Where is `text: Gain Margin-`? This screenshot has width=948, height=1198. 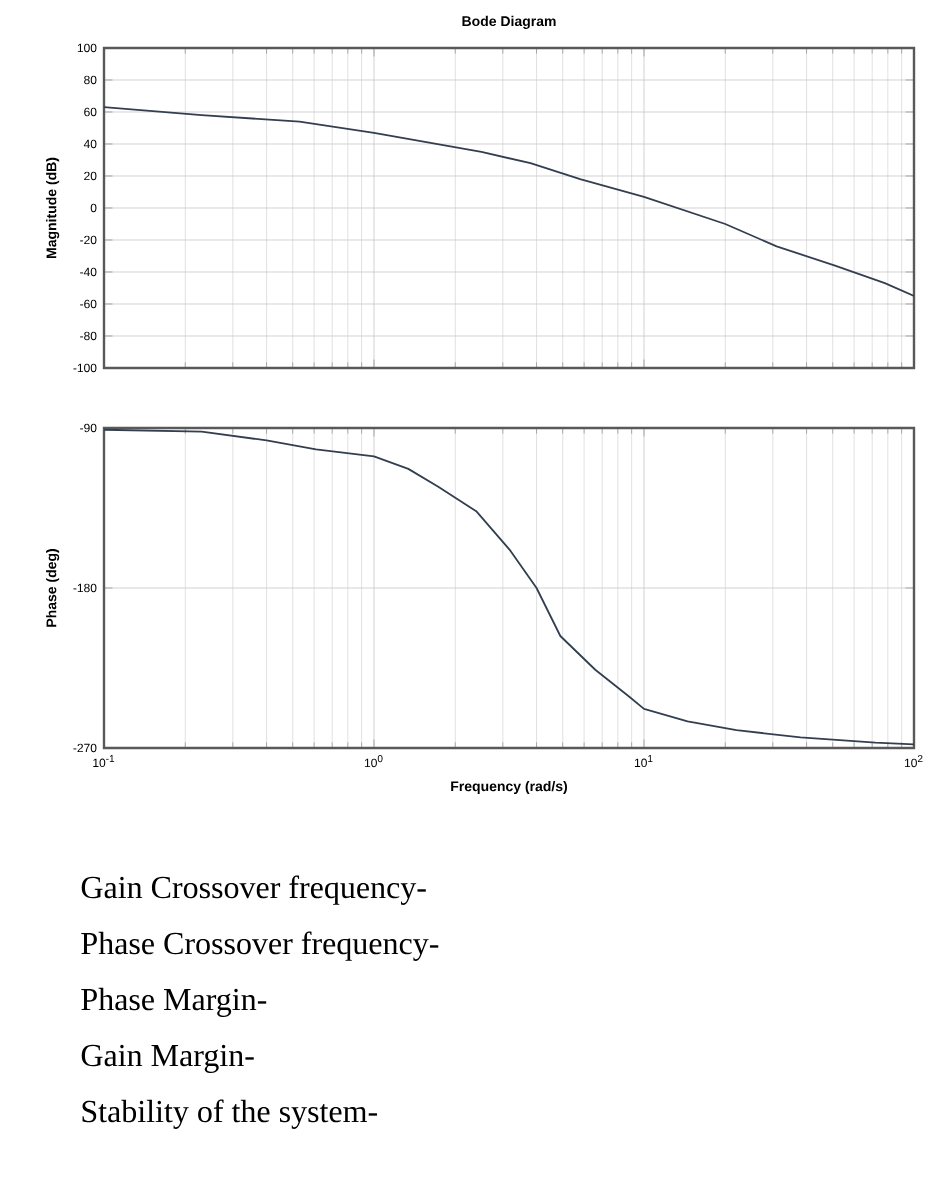 text: Gain Margin- is located at coordinates (167, 1058).